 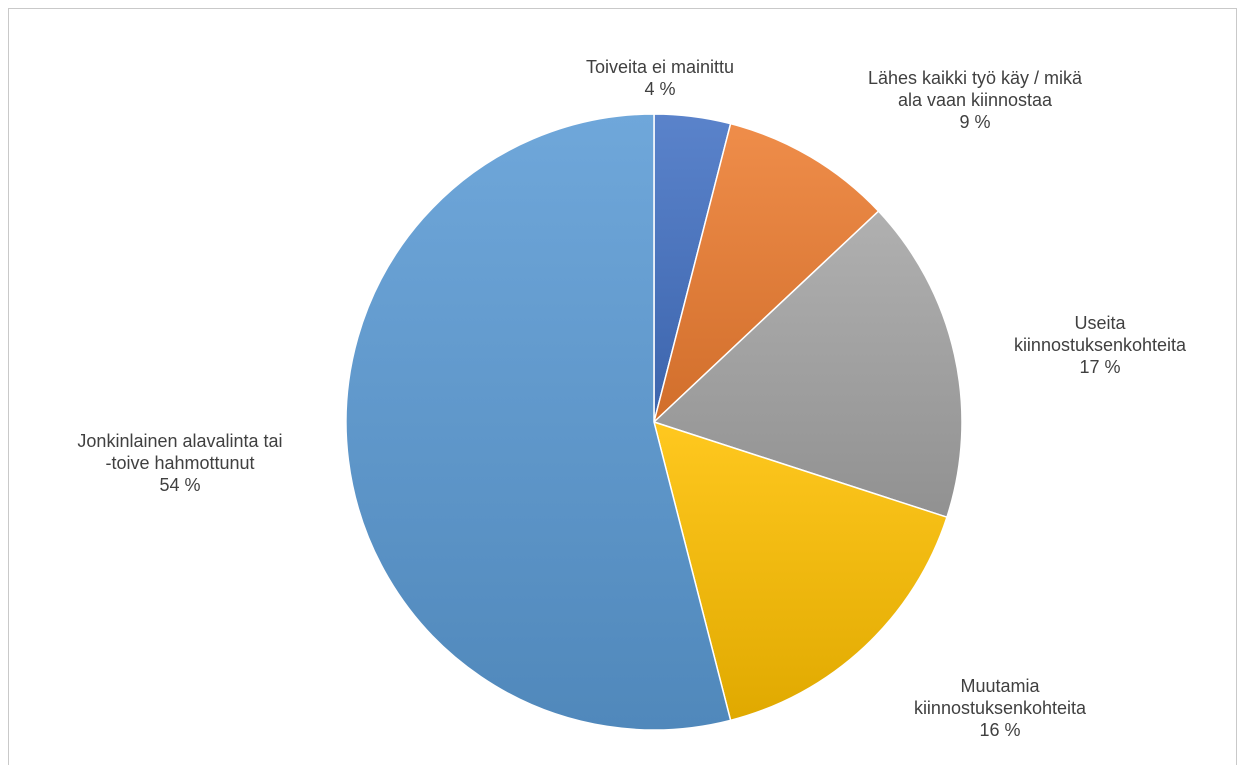 What do you see at coordinates (180, 485) in the screenshot?
I see `slice-percent: 54 %` at bounding box center [180, 485].